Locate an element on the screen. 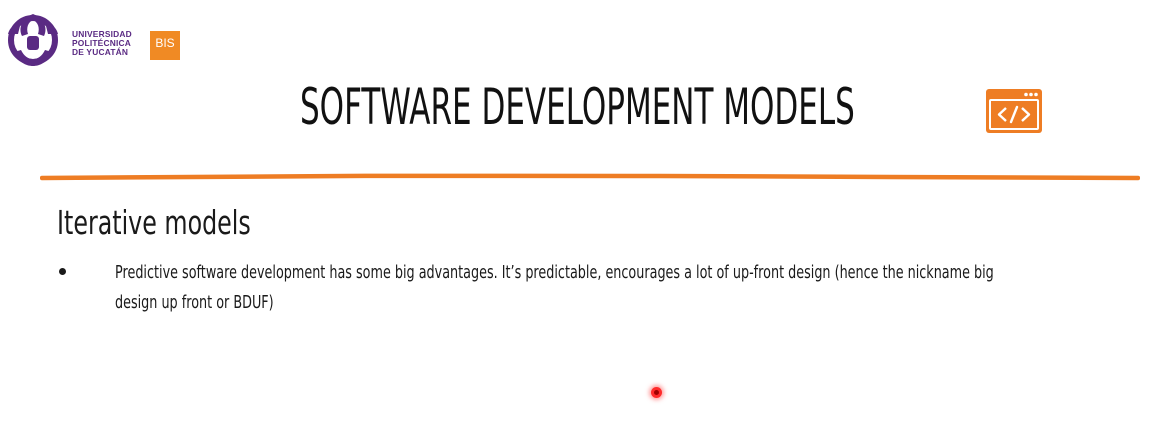 The width and height of the screenshot is (1167, 442). bis-badge-label: BIS is located at coordinates (165, 43).